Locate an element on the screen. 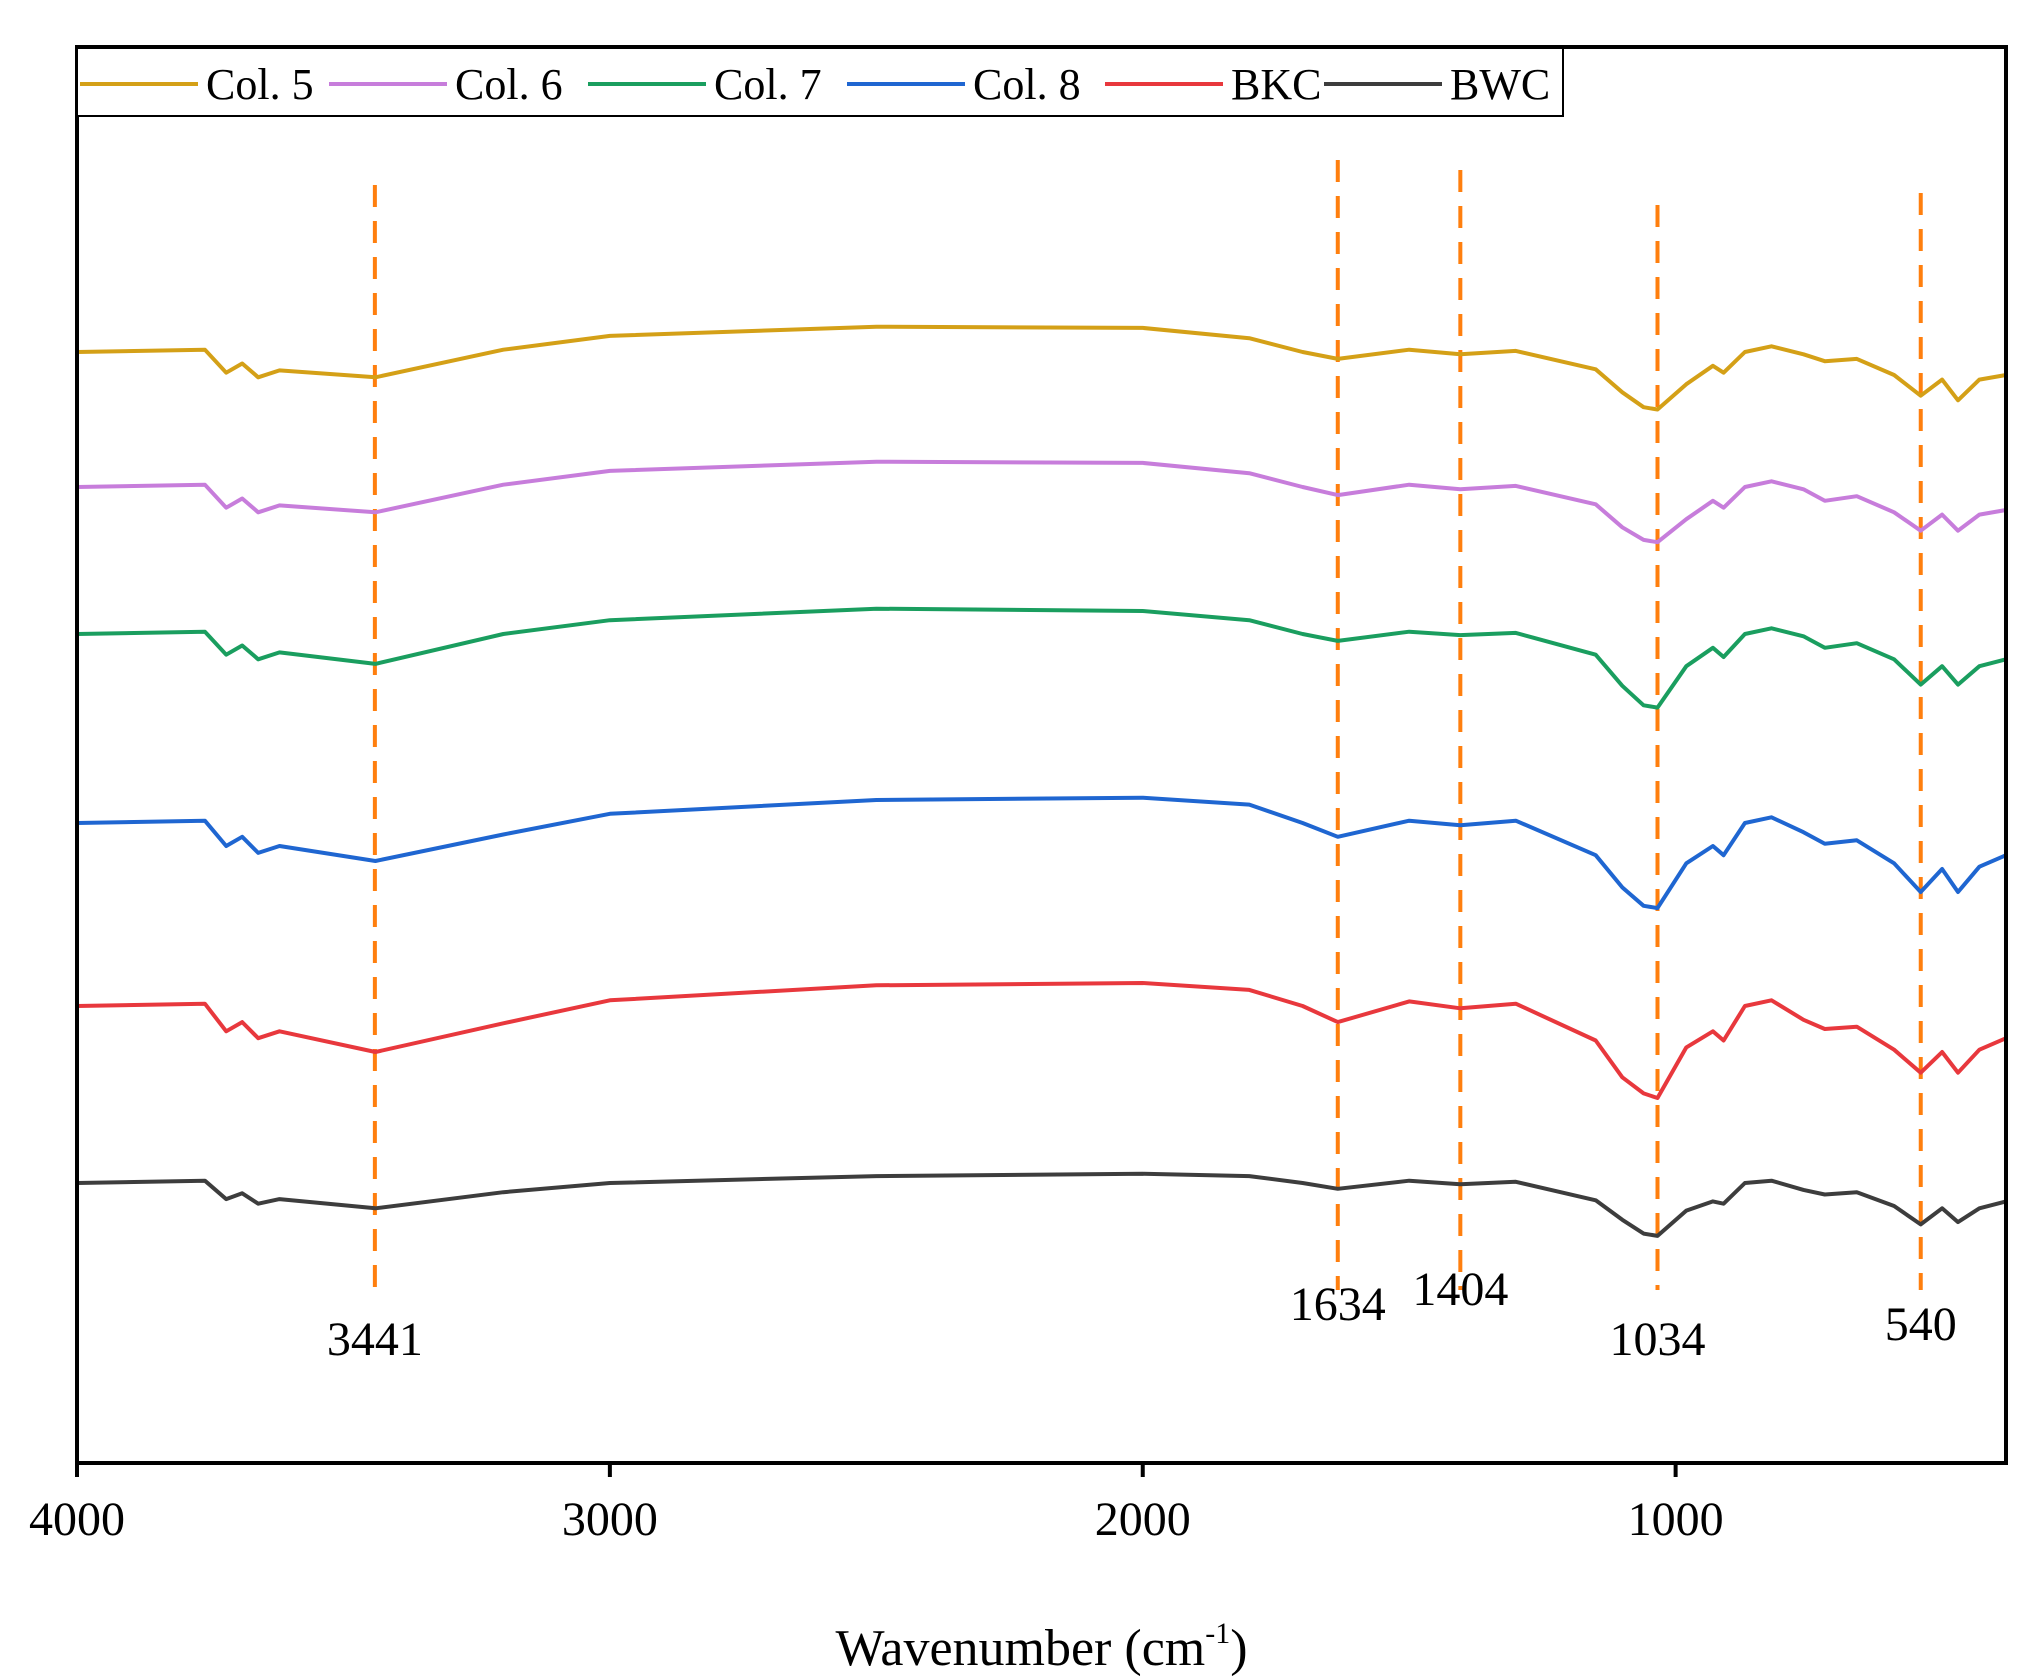 The height and width of the screenshot is (1677, 2018). legend-label: Col. 7 is located at coordinates (768, 84).